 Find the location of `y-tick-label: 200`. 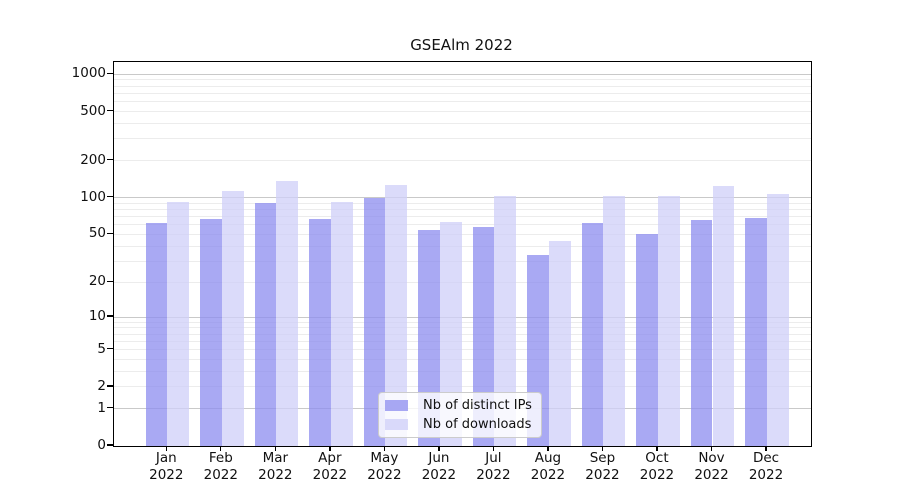

y-tick-label: 200 is located at coordinates (93, 159).